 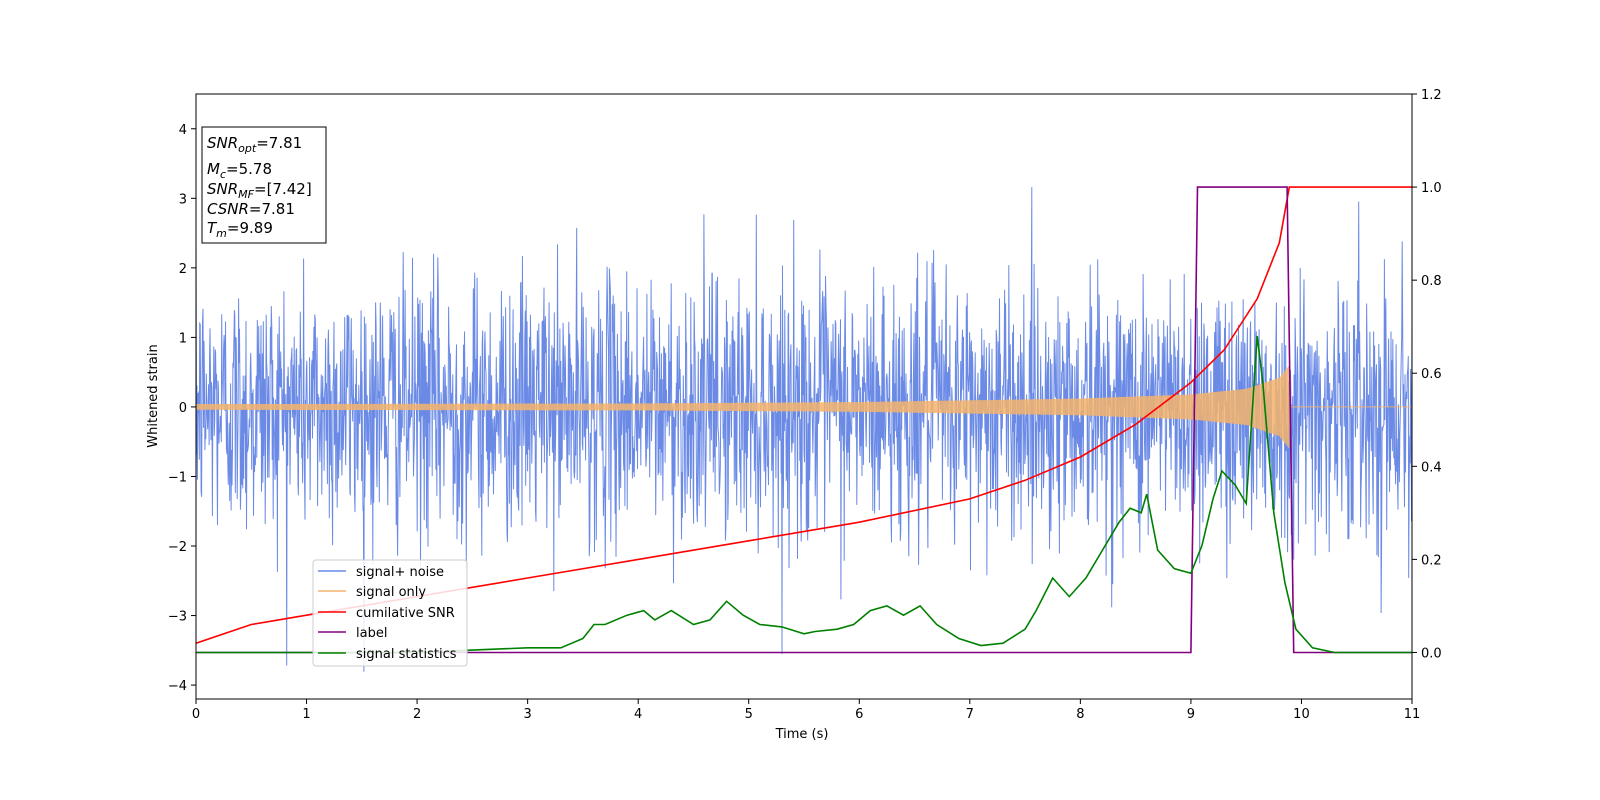 I want to click on annotation-csnr: CSNR=7.81, so click(x=251, y=209).